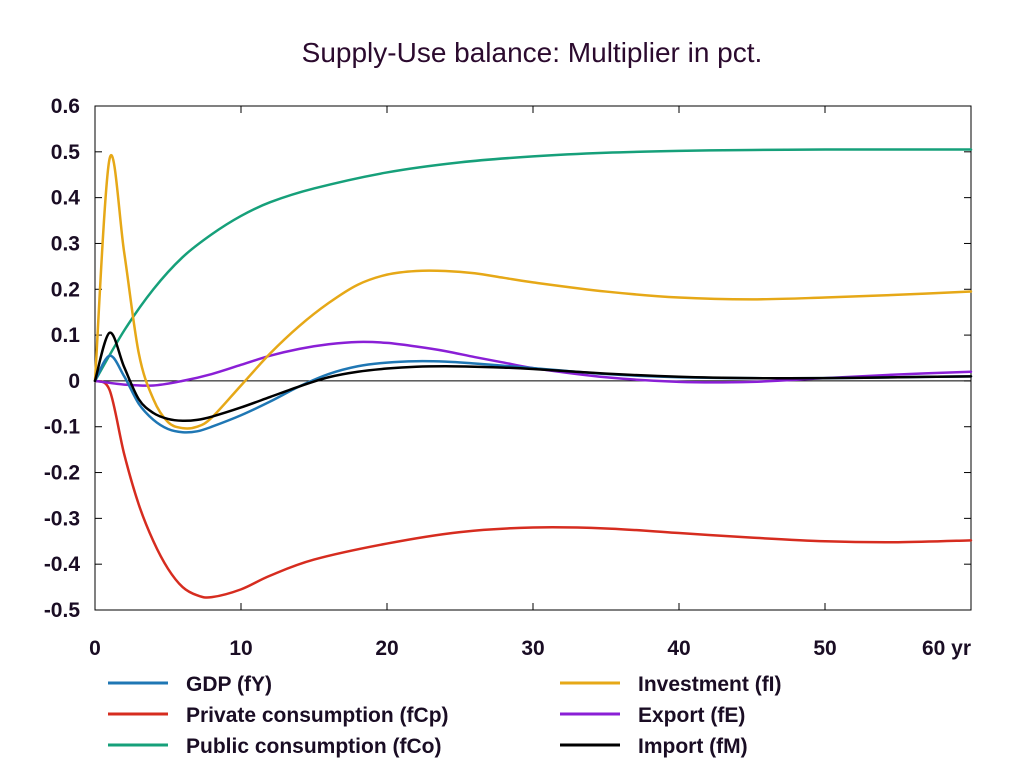  I want to click on series-line-import-fm, so click(533, 377).